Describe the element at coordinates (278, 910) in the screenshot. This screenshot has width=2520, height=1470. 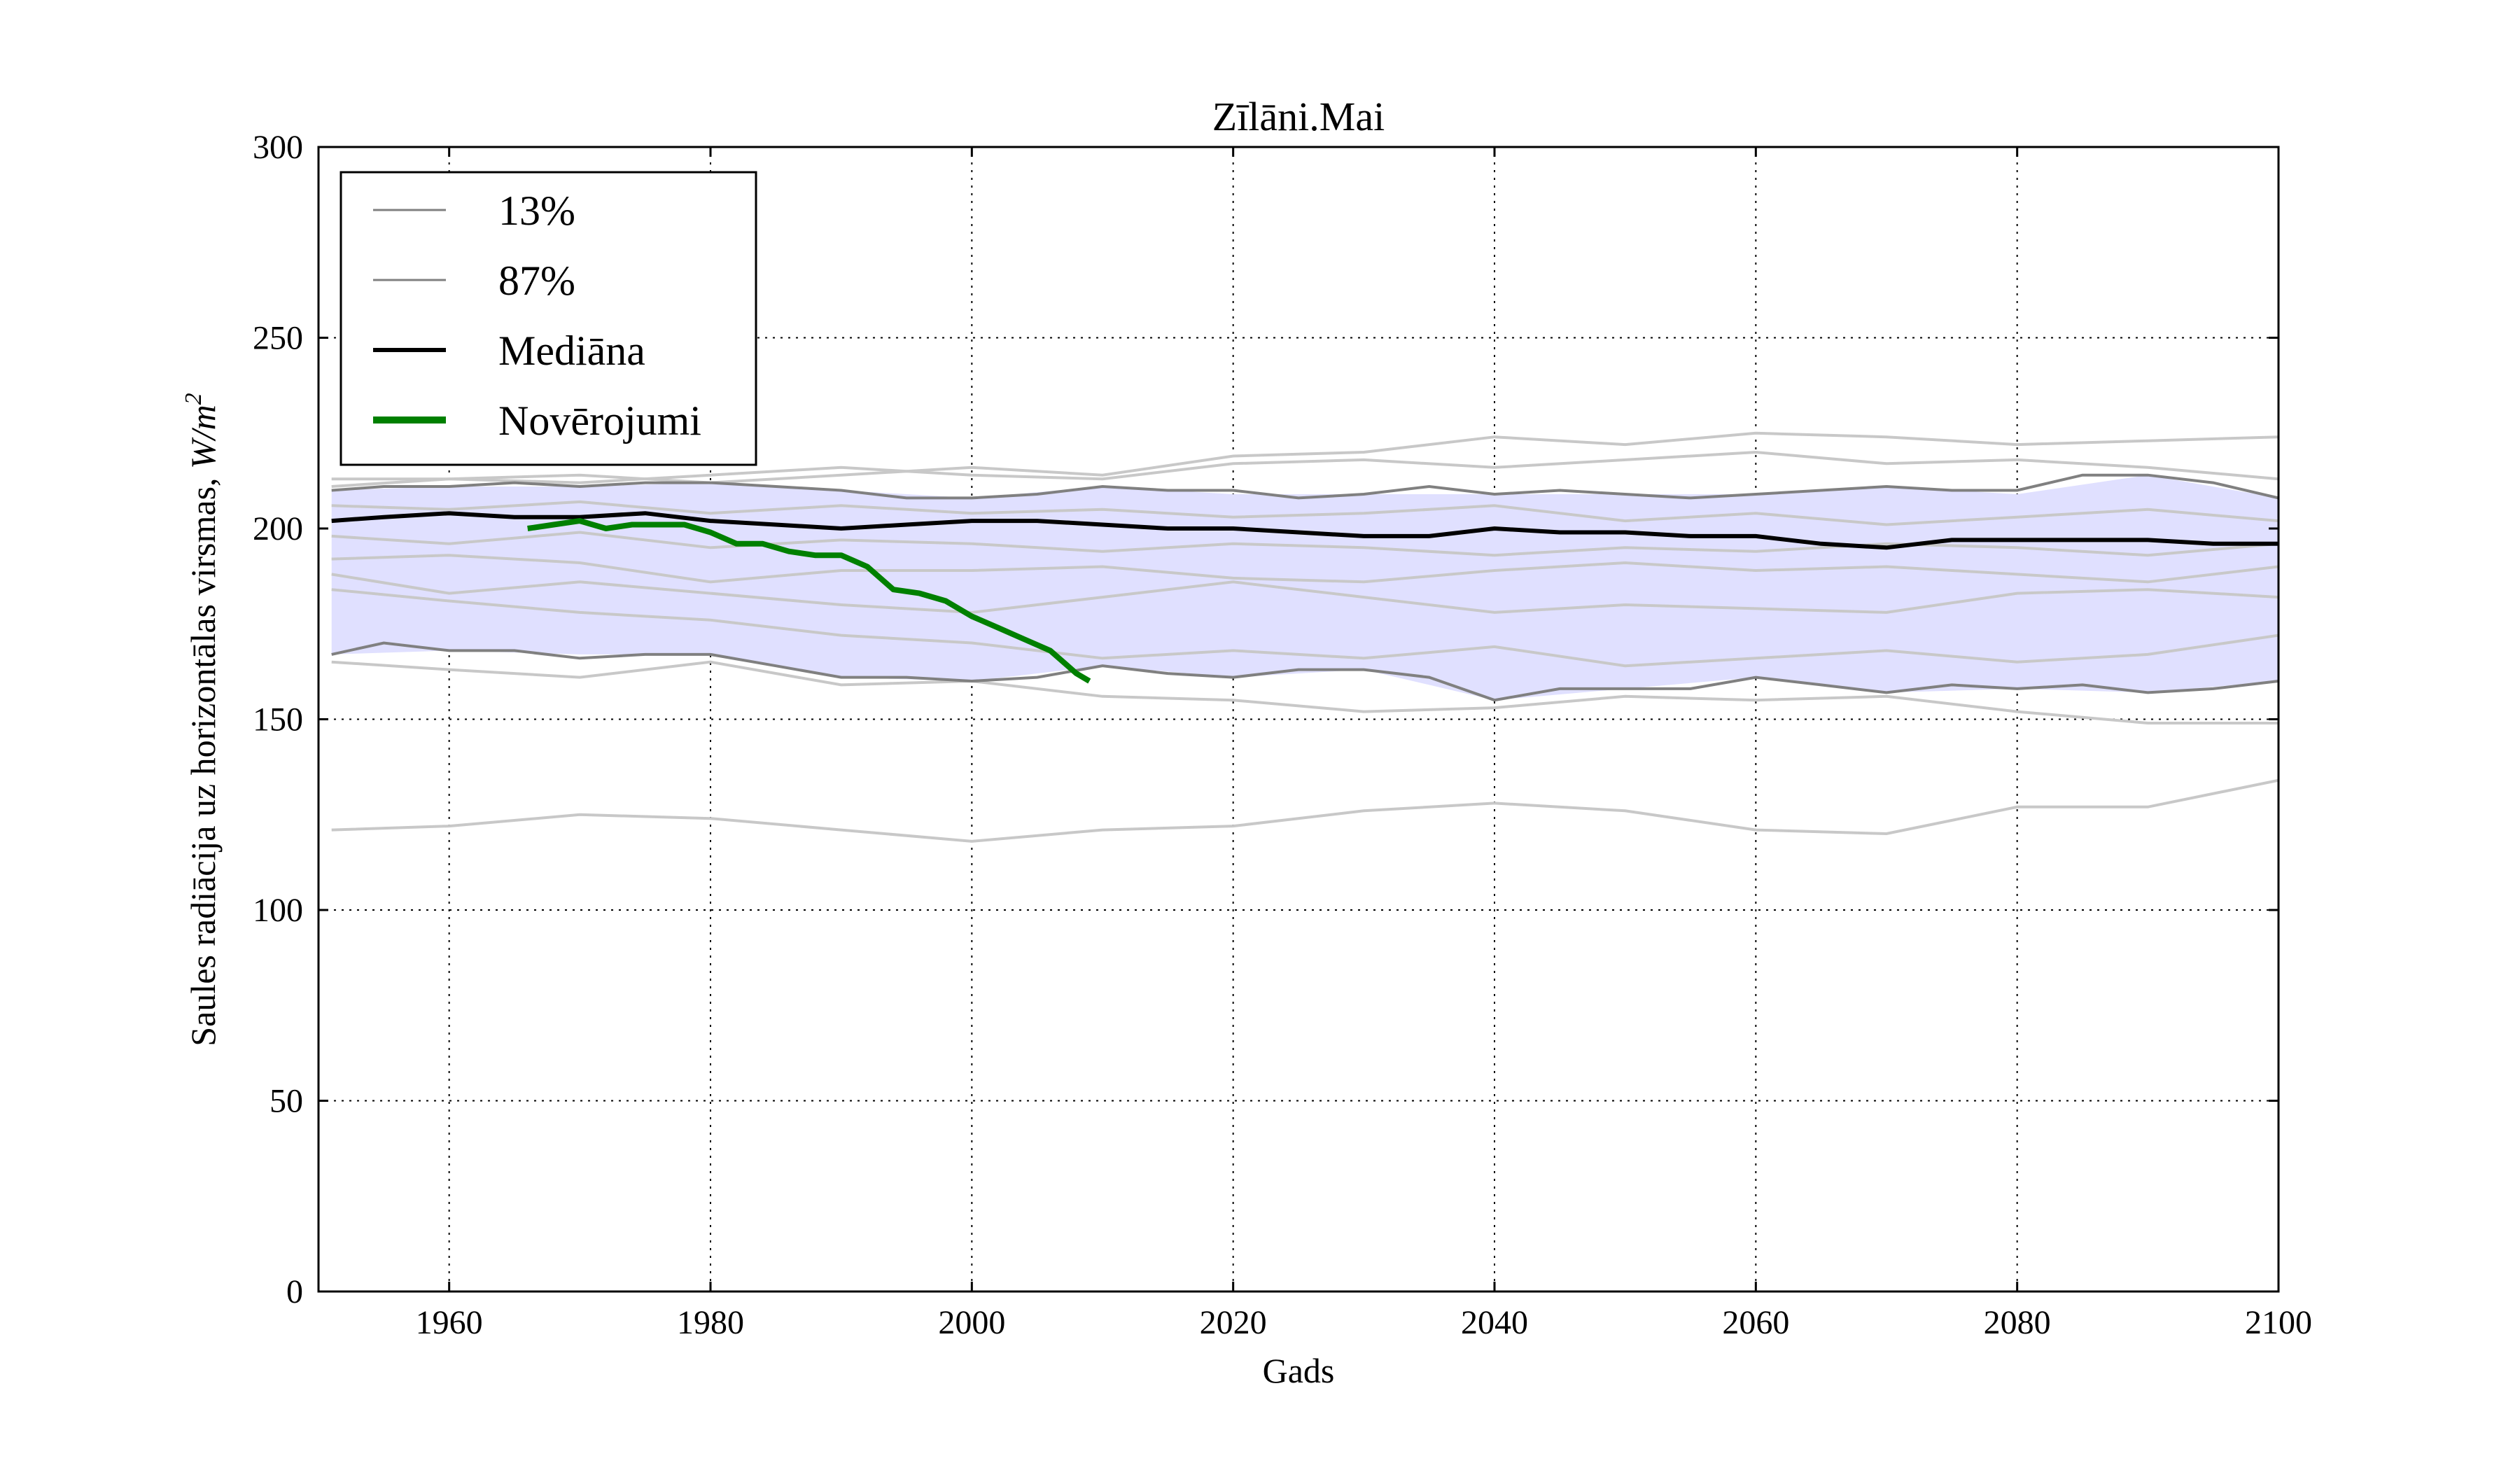
I see `y-tick-label-100: 100` at that location.